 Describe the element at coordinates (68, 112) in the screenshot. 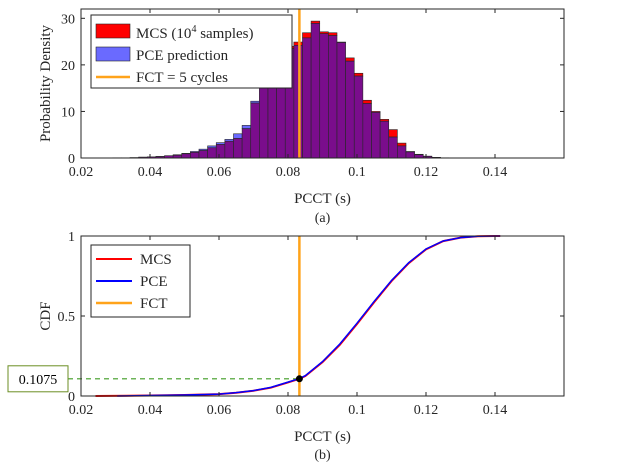

I see `y-tick-label: 10` at that location.